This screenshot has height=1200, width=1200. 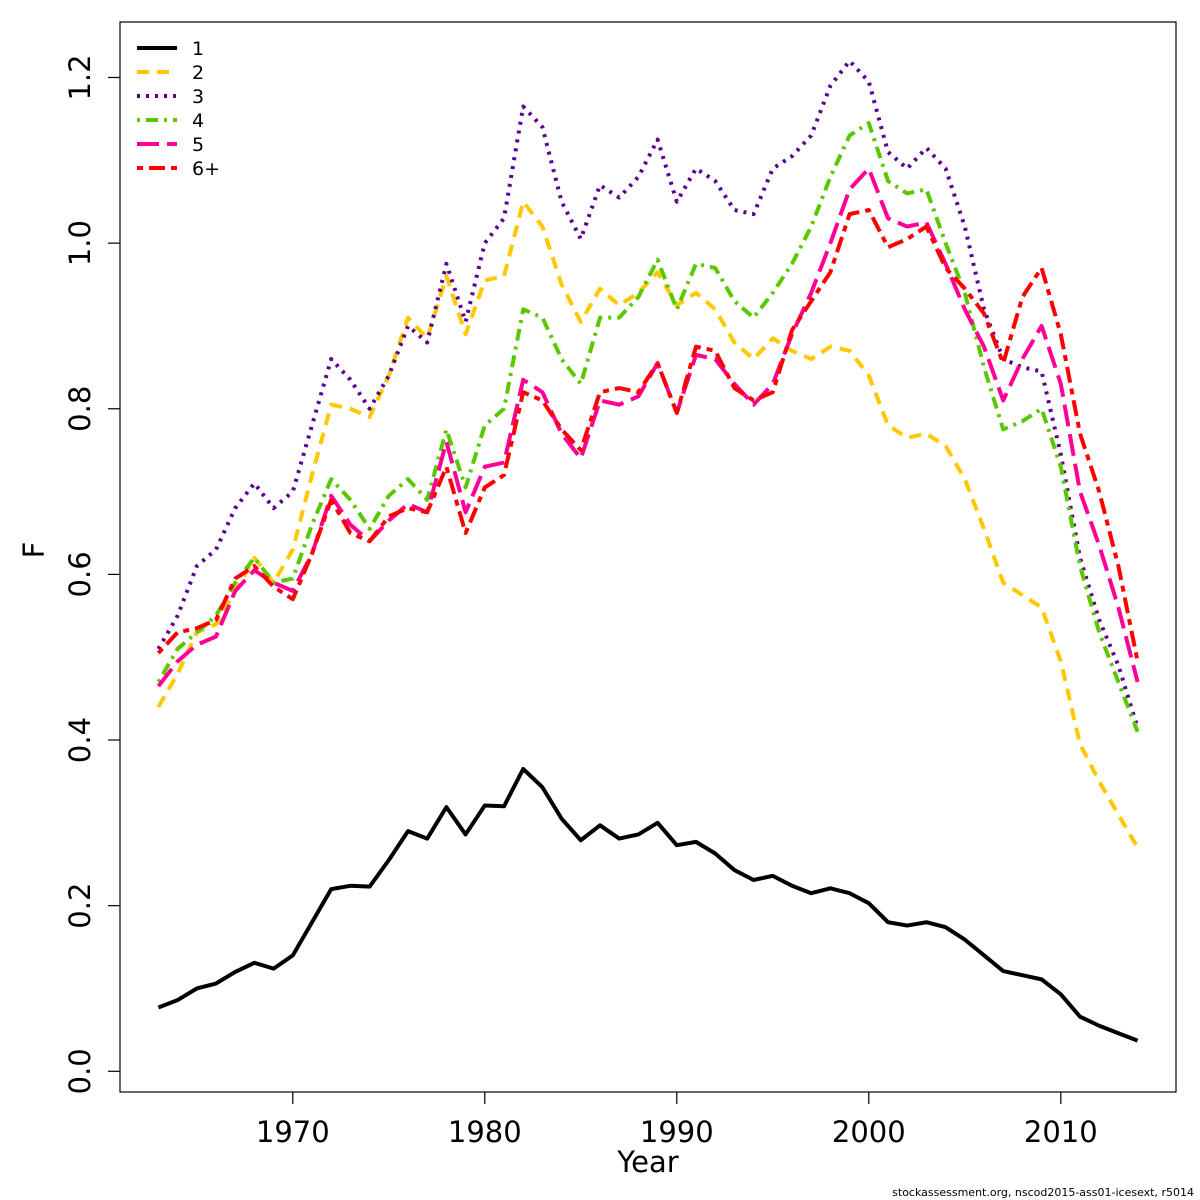 I want to click on x-tick-label: 2010, so click(x=1061, y=1132).